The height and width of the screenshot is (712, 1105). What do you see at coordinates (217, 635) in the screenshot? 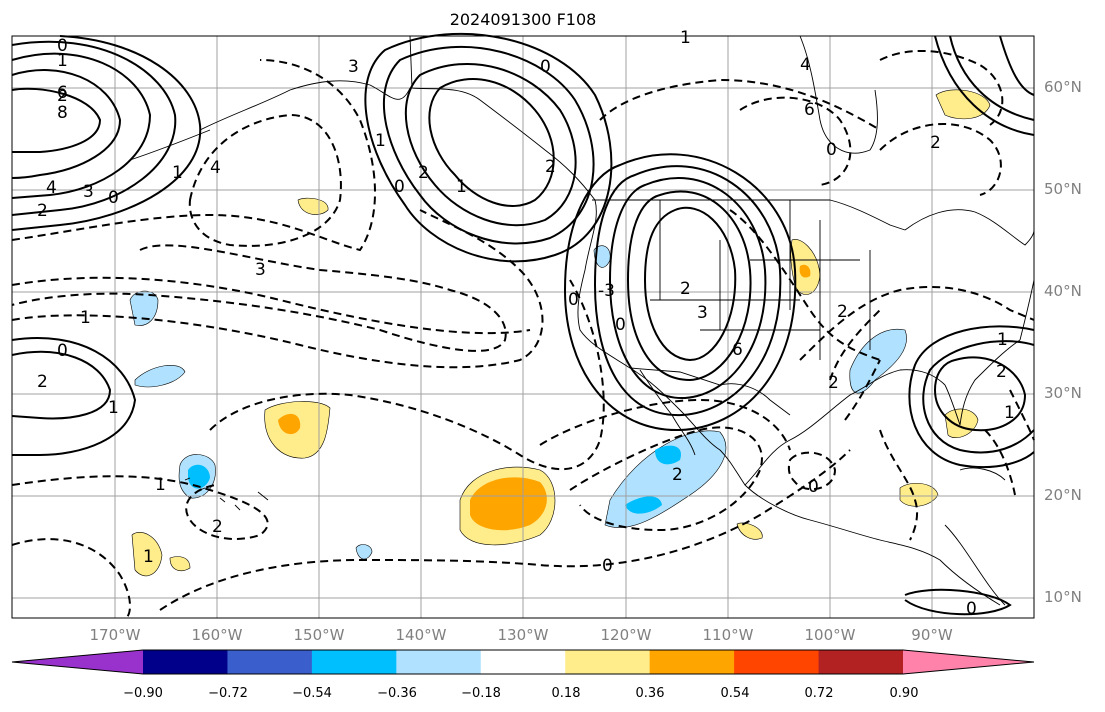
I see `lon-label: 160°W` at bounding box center [217, 635].